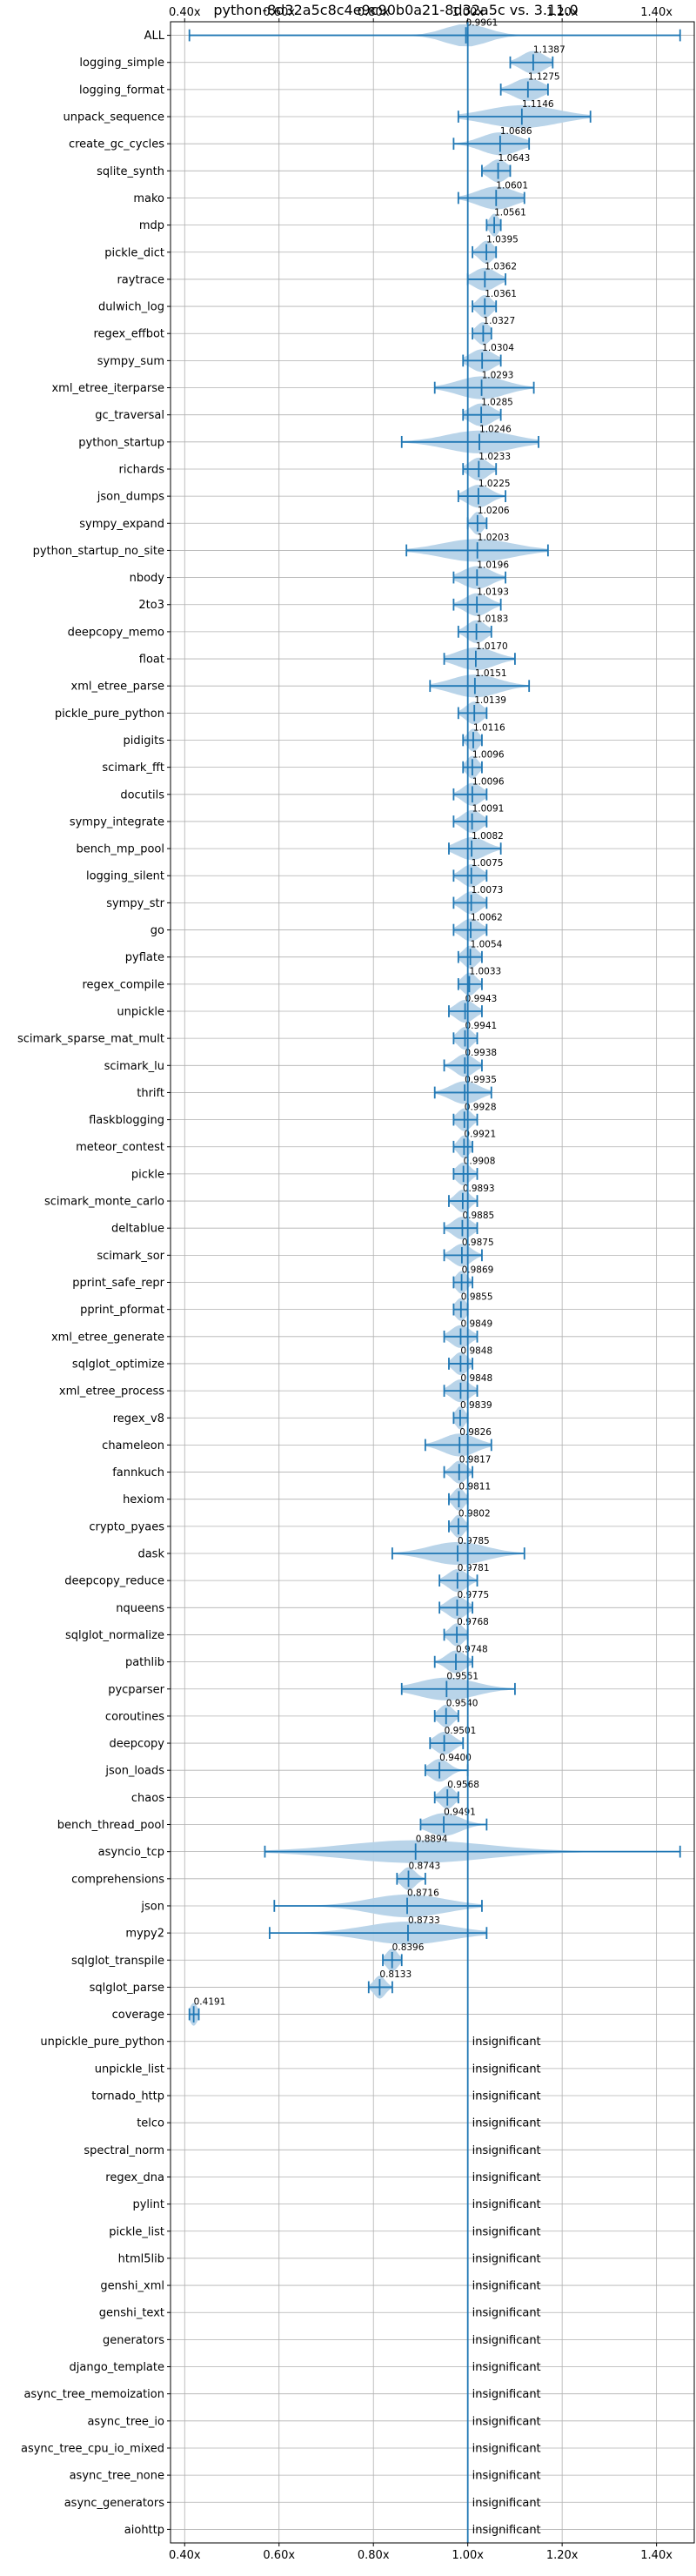 This screenshot has width=696, height=2576. I want to click on benchmark-label: meteor_contest, so click(120, 1147).